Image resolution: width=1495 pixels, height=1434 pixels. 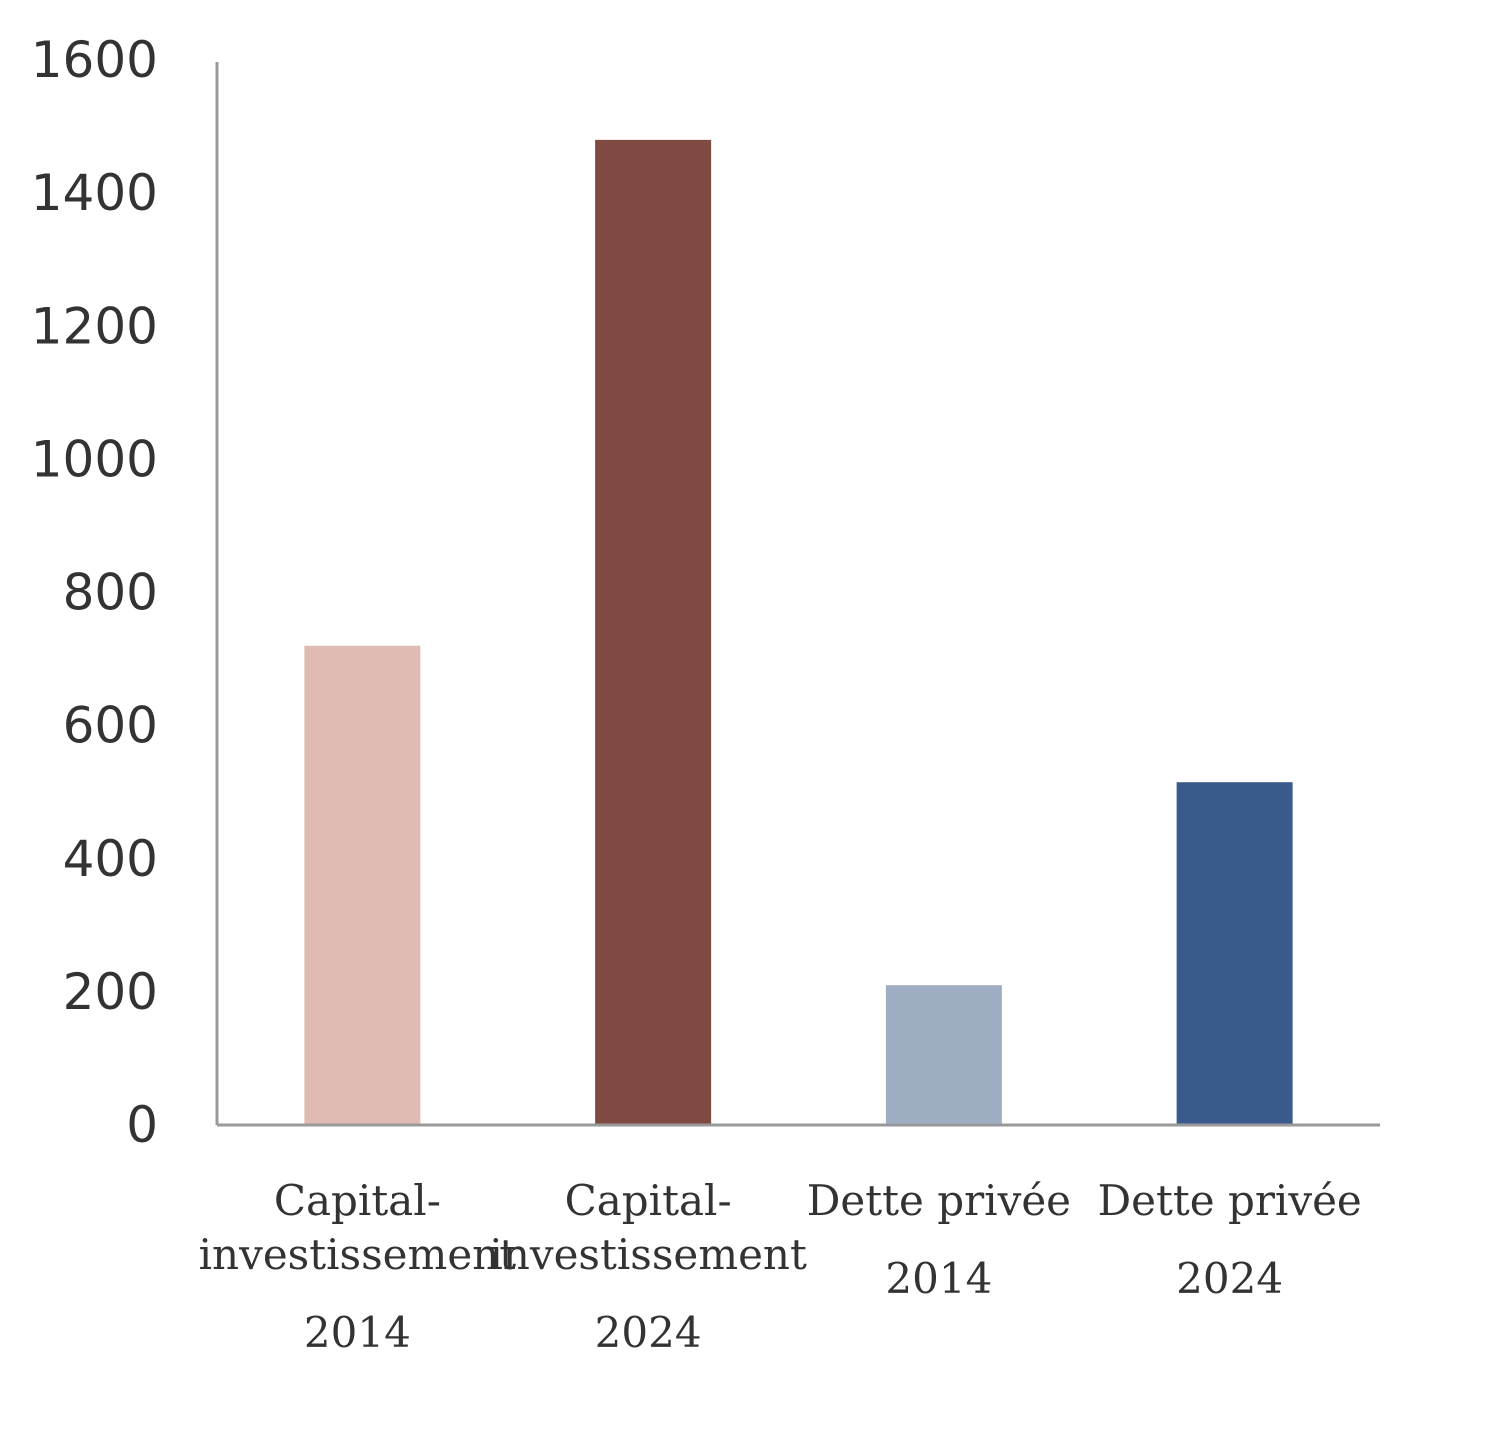 I want to click on y-tick-label: 1000, so click(x=94, y=459).